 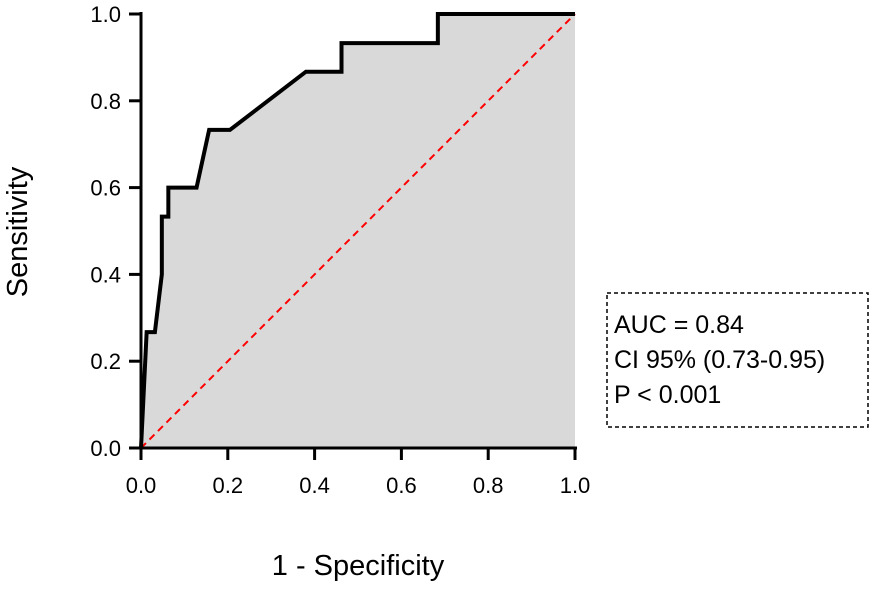 What do you see at coordinates (228, 485) in the screenshot?
I see `x-tick-label: 0.2` at bounding box center [228, 485].